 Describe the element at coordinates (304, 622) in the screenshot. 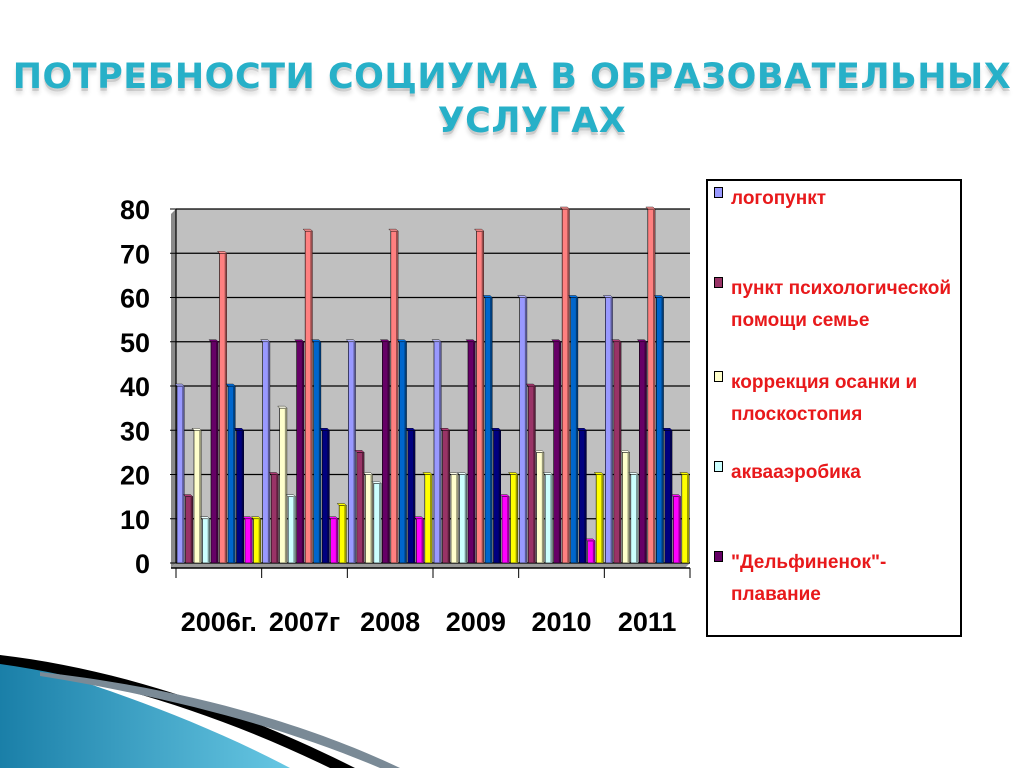

I see `x-category-label: 2007г` at that location.